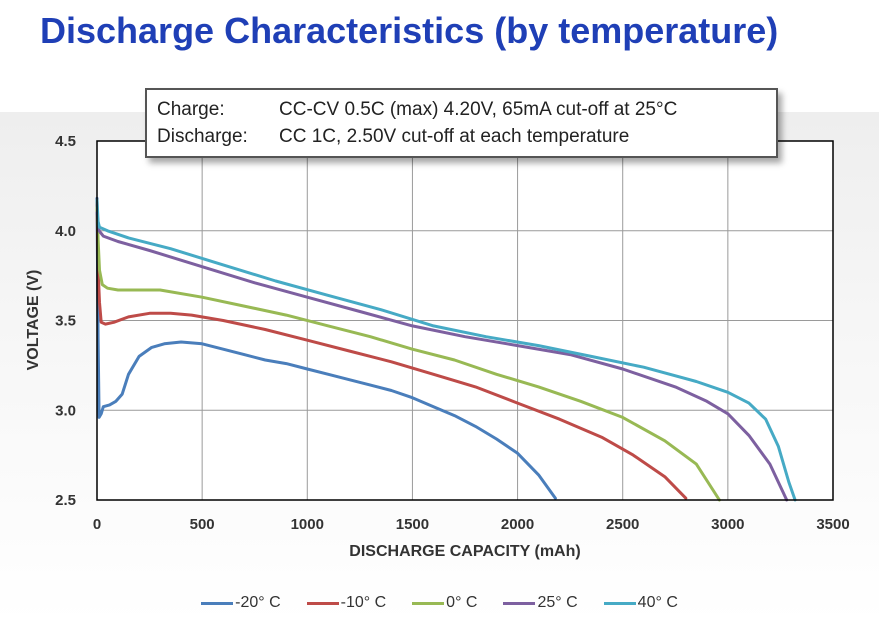  What do you see at coordinates (307, 524) in the screenshot?
I see `x-tick-label: 1000` at bounding box center [307, 524].